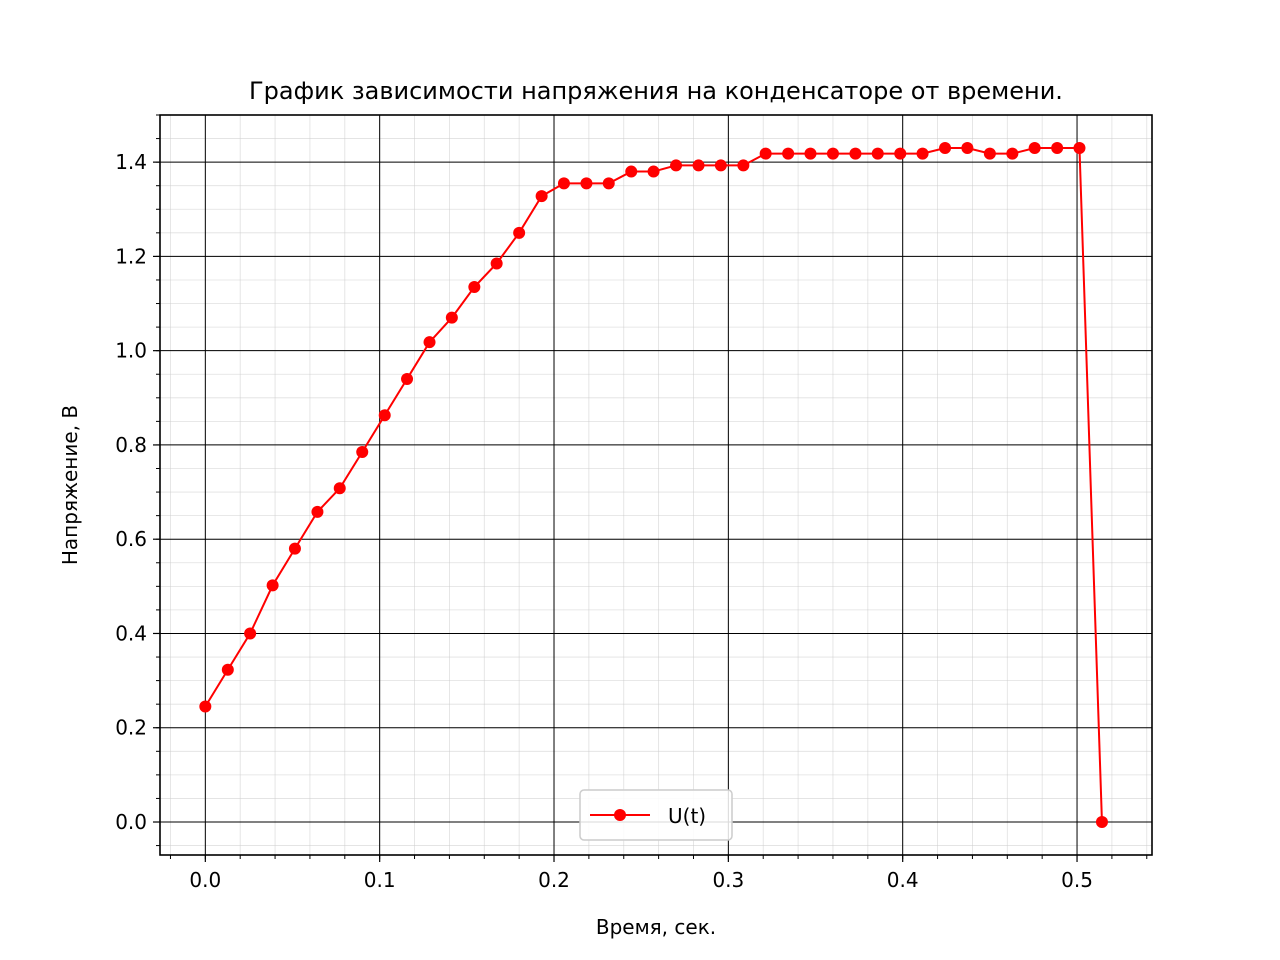 The width and height of the screenshot is (1280, 960). I want to click on legend-box, so click(656, 815).